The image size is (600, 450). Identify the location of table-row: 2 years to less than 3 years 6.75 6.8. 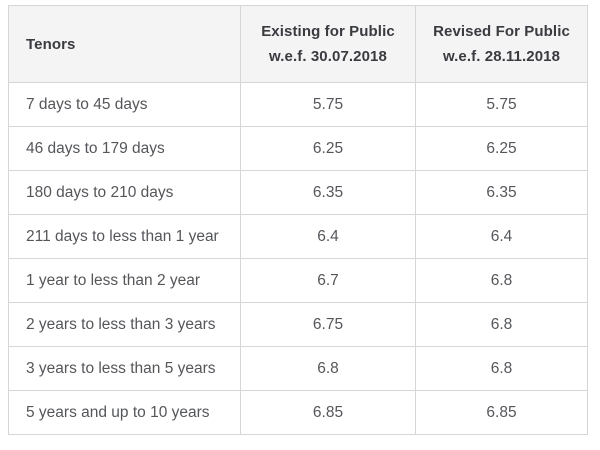
(298, 324).